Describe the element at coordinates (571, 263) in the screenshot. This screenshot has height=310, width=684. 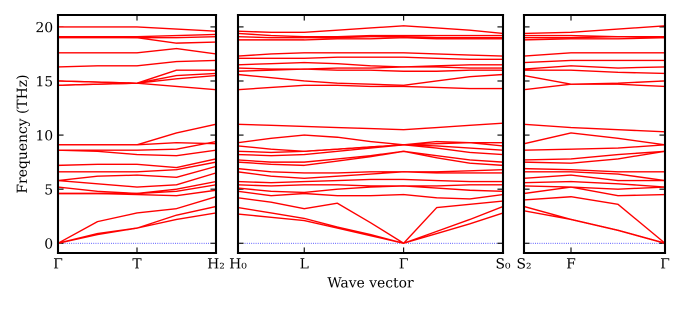
I see `x-tick-label: F` at that location.